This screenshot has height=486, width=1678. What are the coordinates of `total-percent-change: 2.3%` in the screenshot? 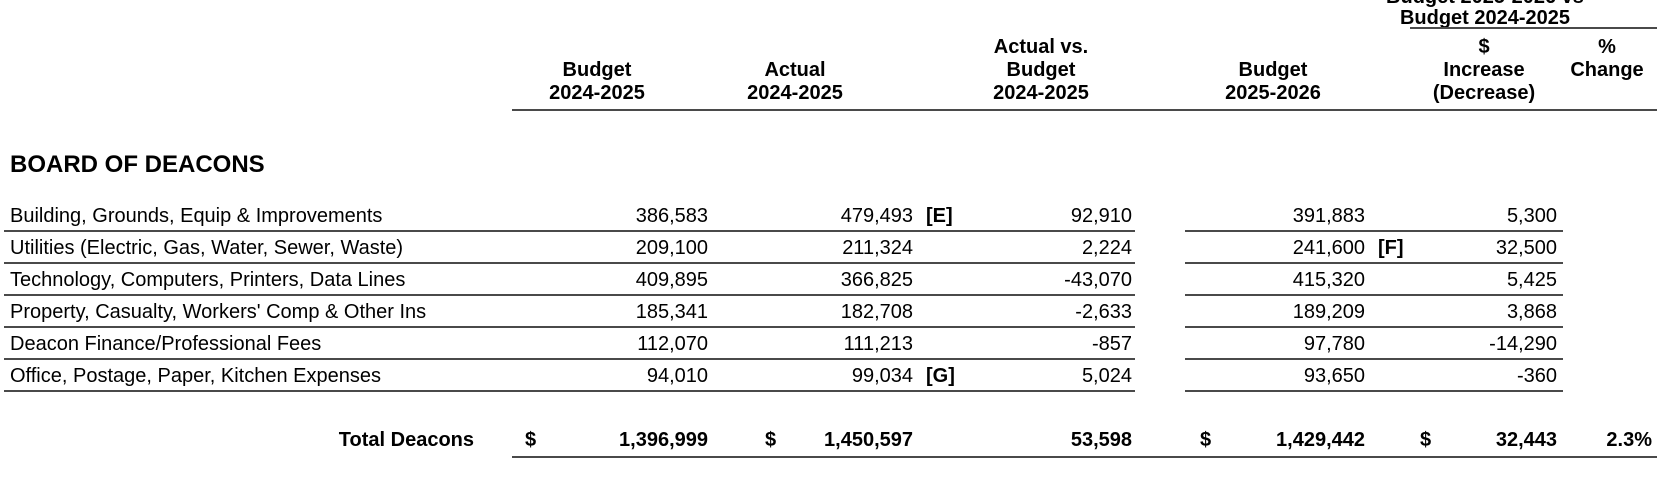 It's located at (1629, 440).